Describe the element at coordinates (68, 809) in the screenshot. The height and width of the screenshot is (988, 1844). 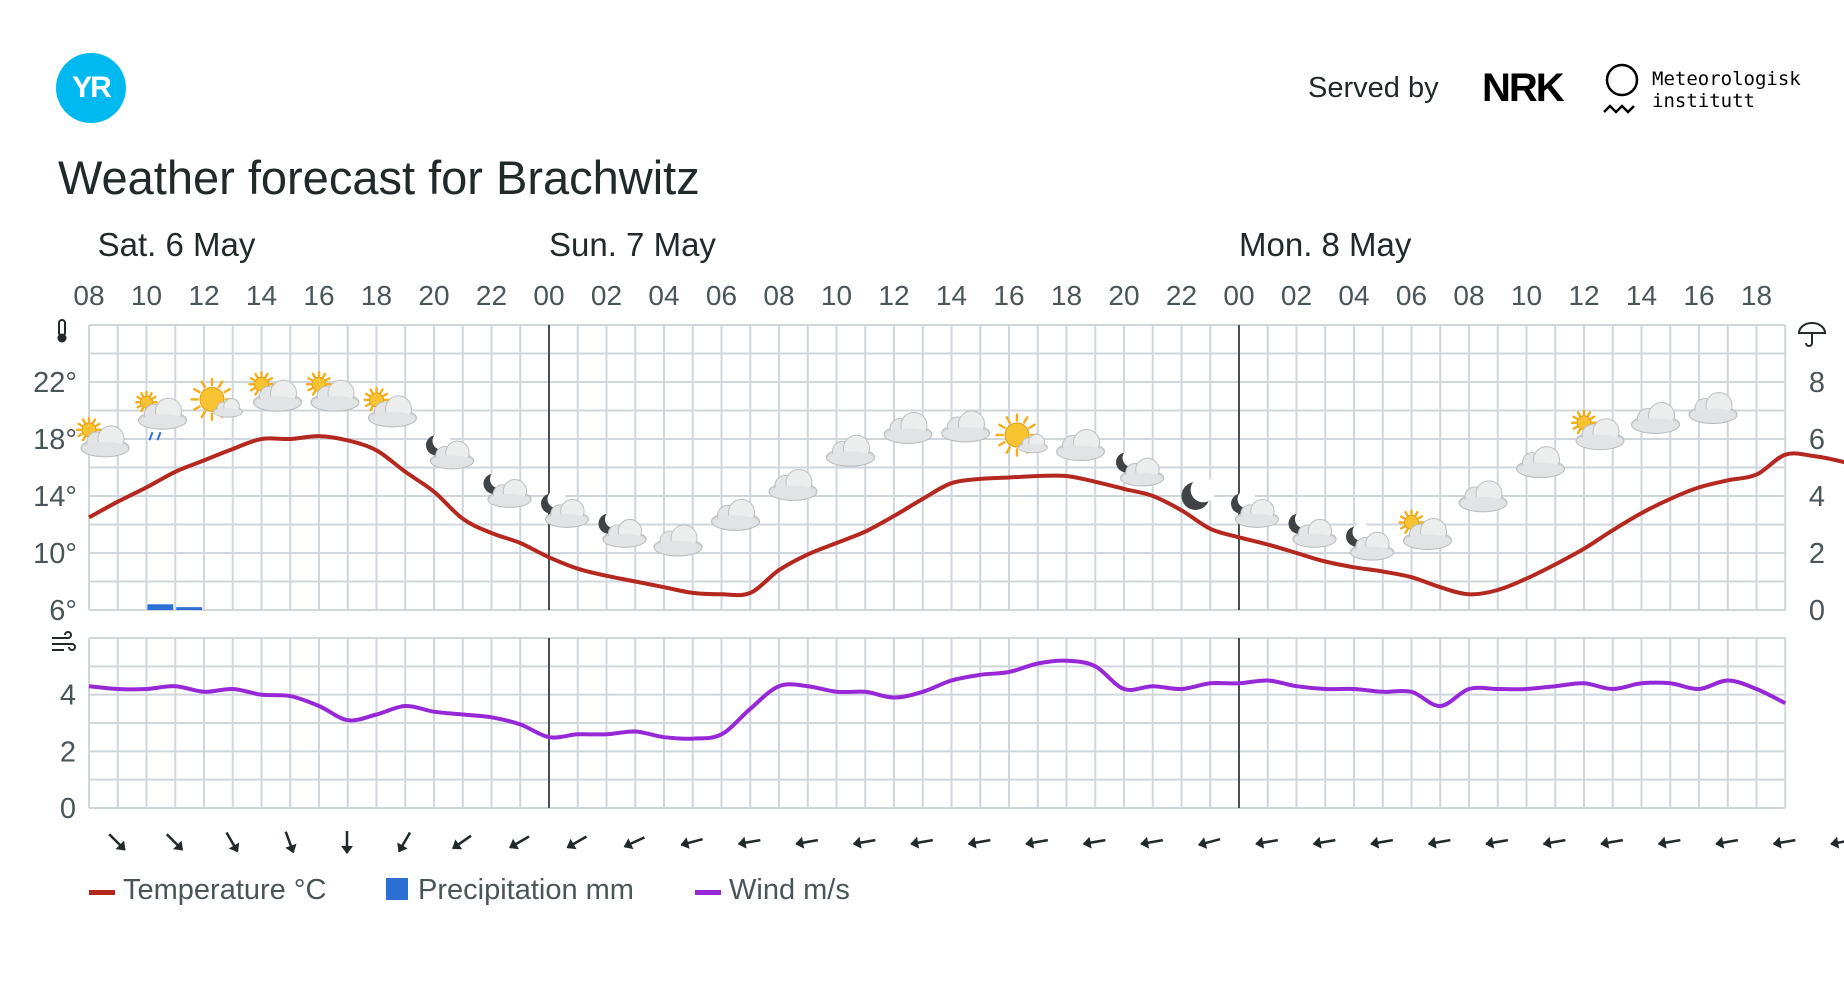
I see `wind-tick-label: 0` at that location.